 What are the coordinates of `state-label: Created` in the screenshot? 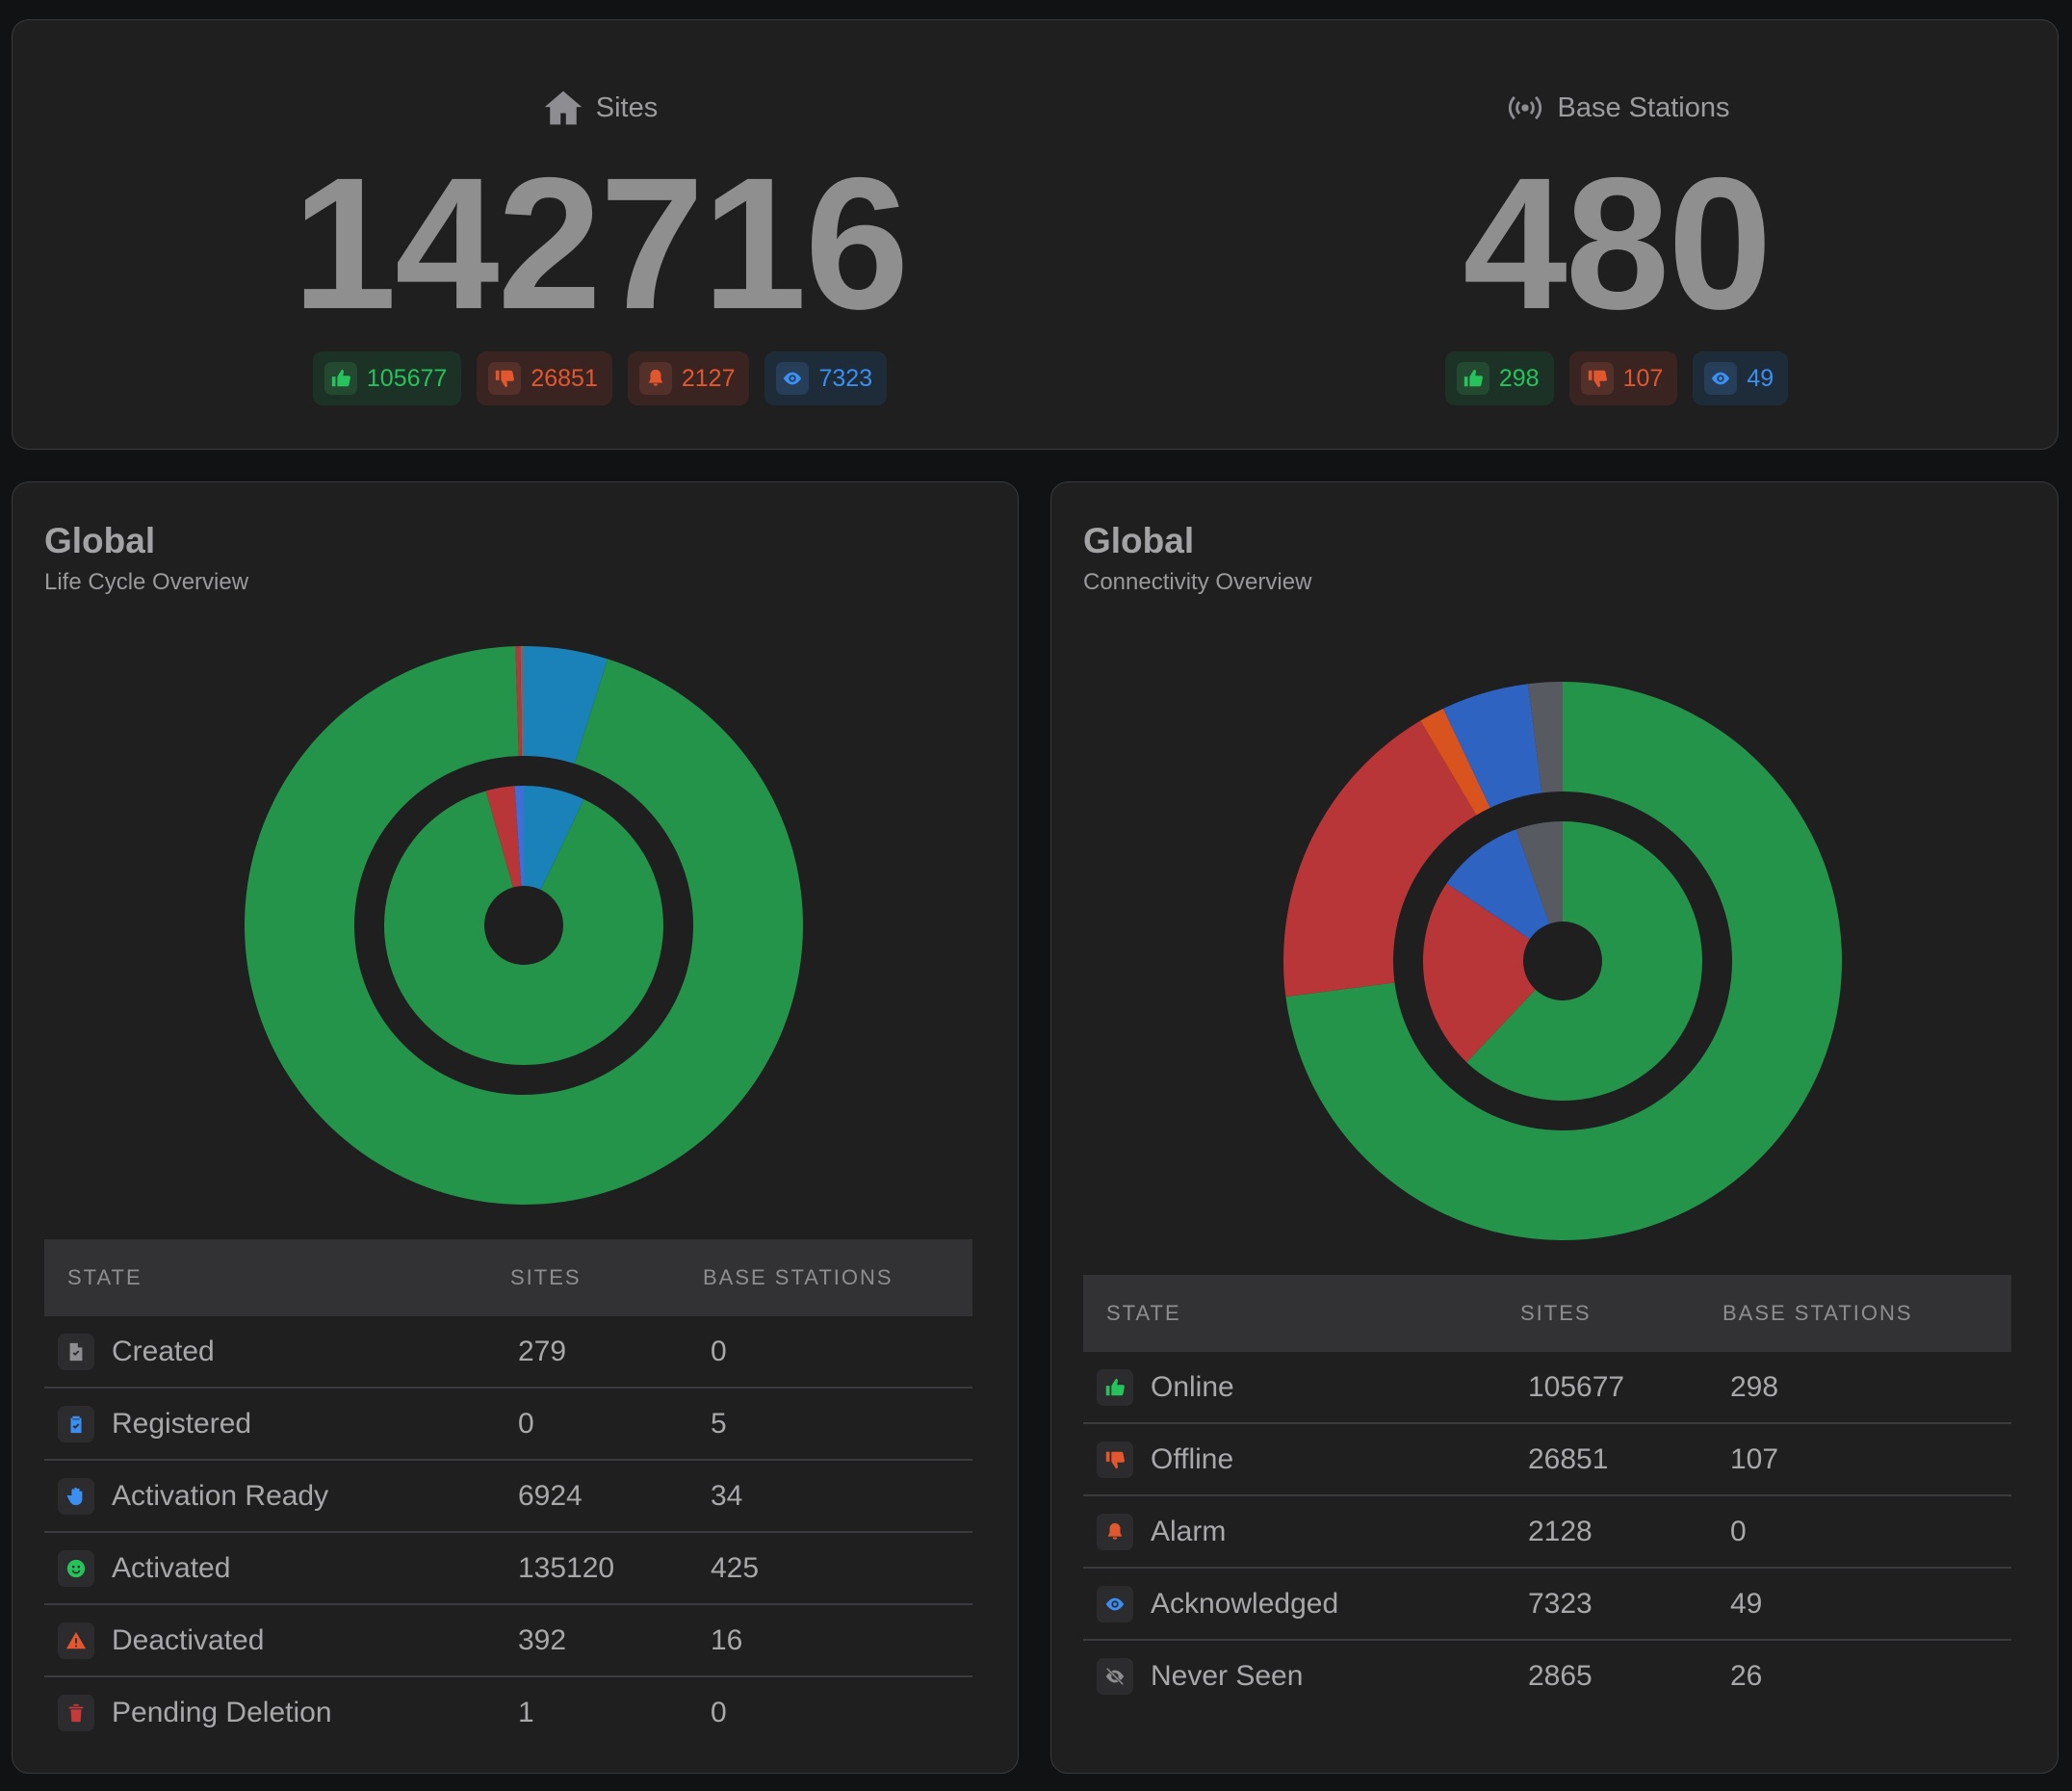 It's located at (163, 1351).